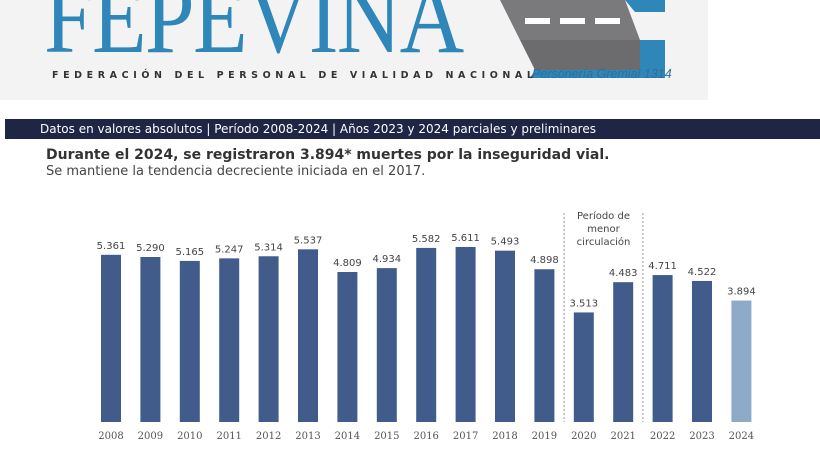  I want to click on year-label: 2010, so click(189, 436).